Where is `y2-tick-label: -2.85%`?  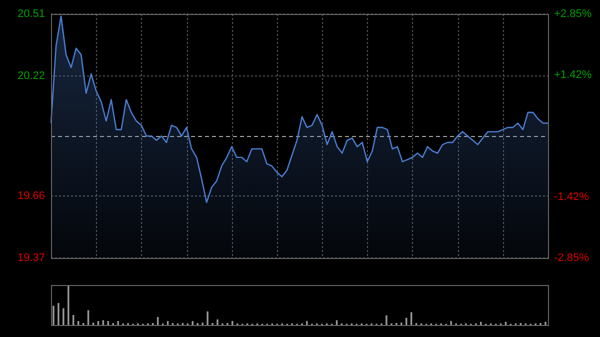 y2-tick-label: -2.85% is located at coordinates (572, 258).